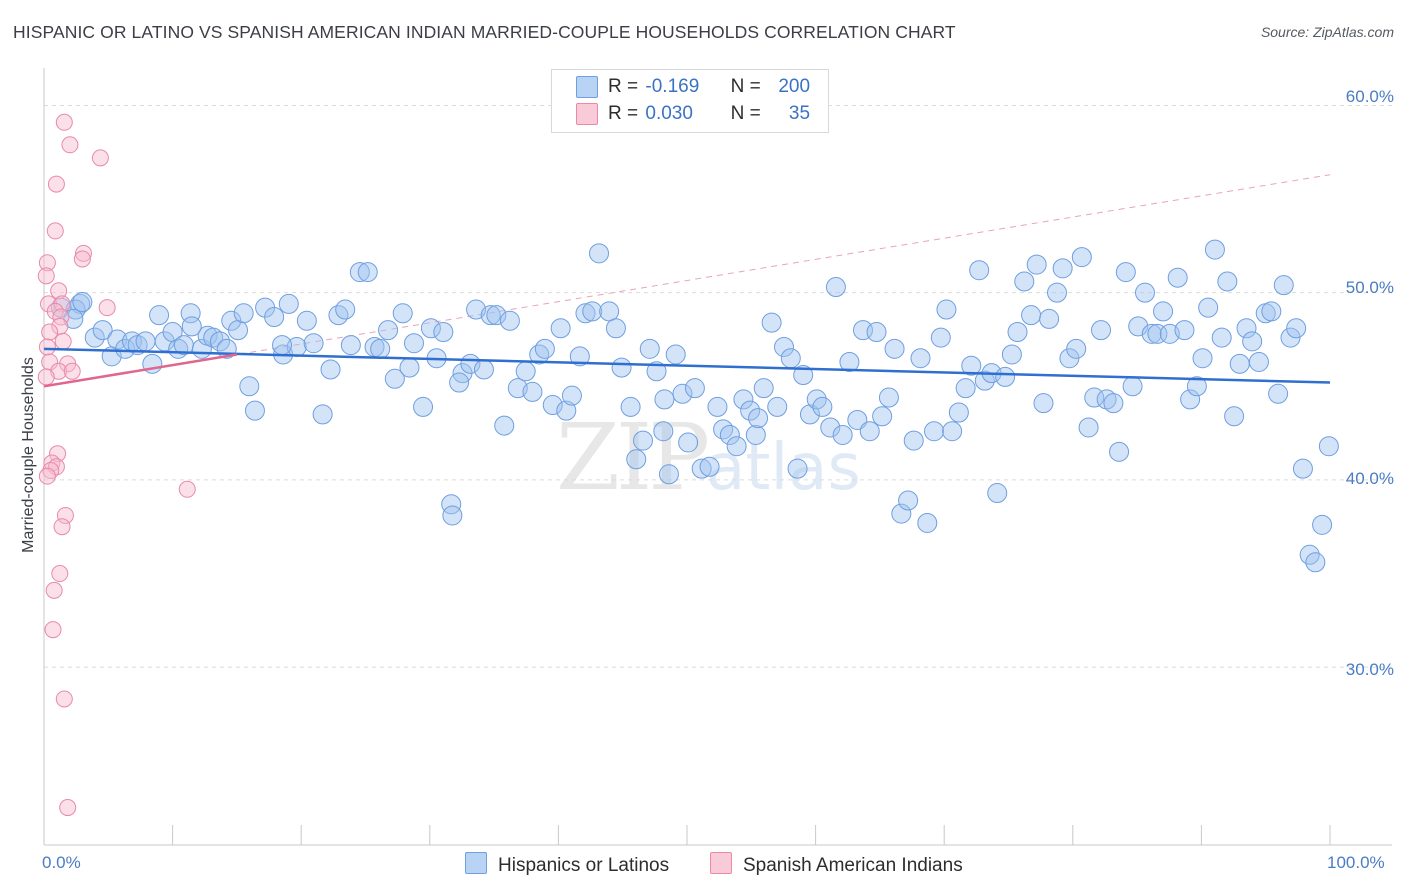 The height and width of the screenshot is (892, 1406). What do you see at coordinates (1369, 669) in the screenshot?
I see `y-tick-label-30: 30.0%` at bounding box center [1369, 669].